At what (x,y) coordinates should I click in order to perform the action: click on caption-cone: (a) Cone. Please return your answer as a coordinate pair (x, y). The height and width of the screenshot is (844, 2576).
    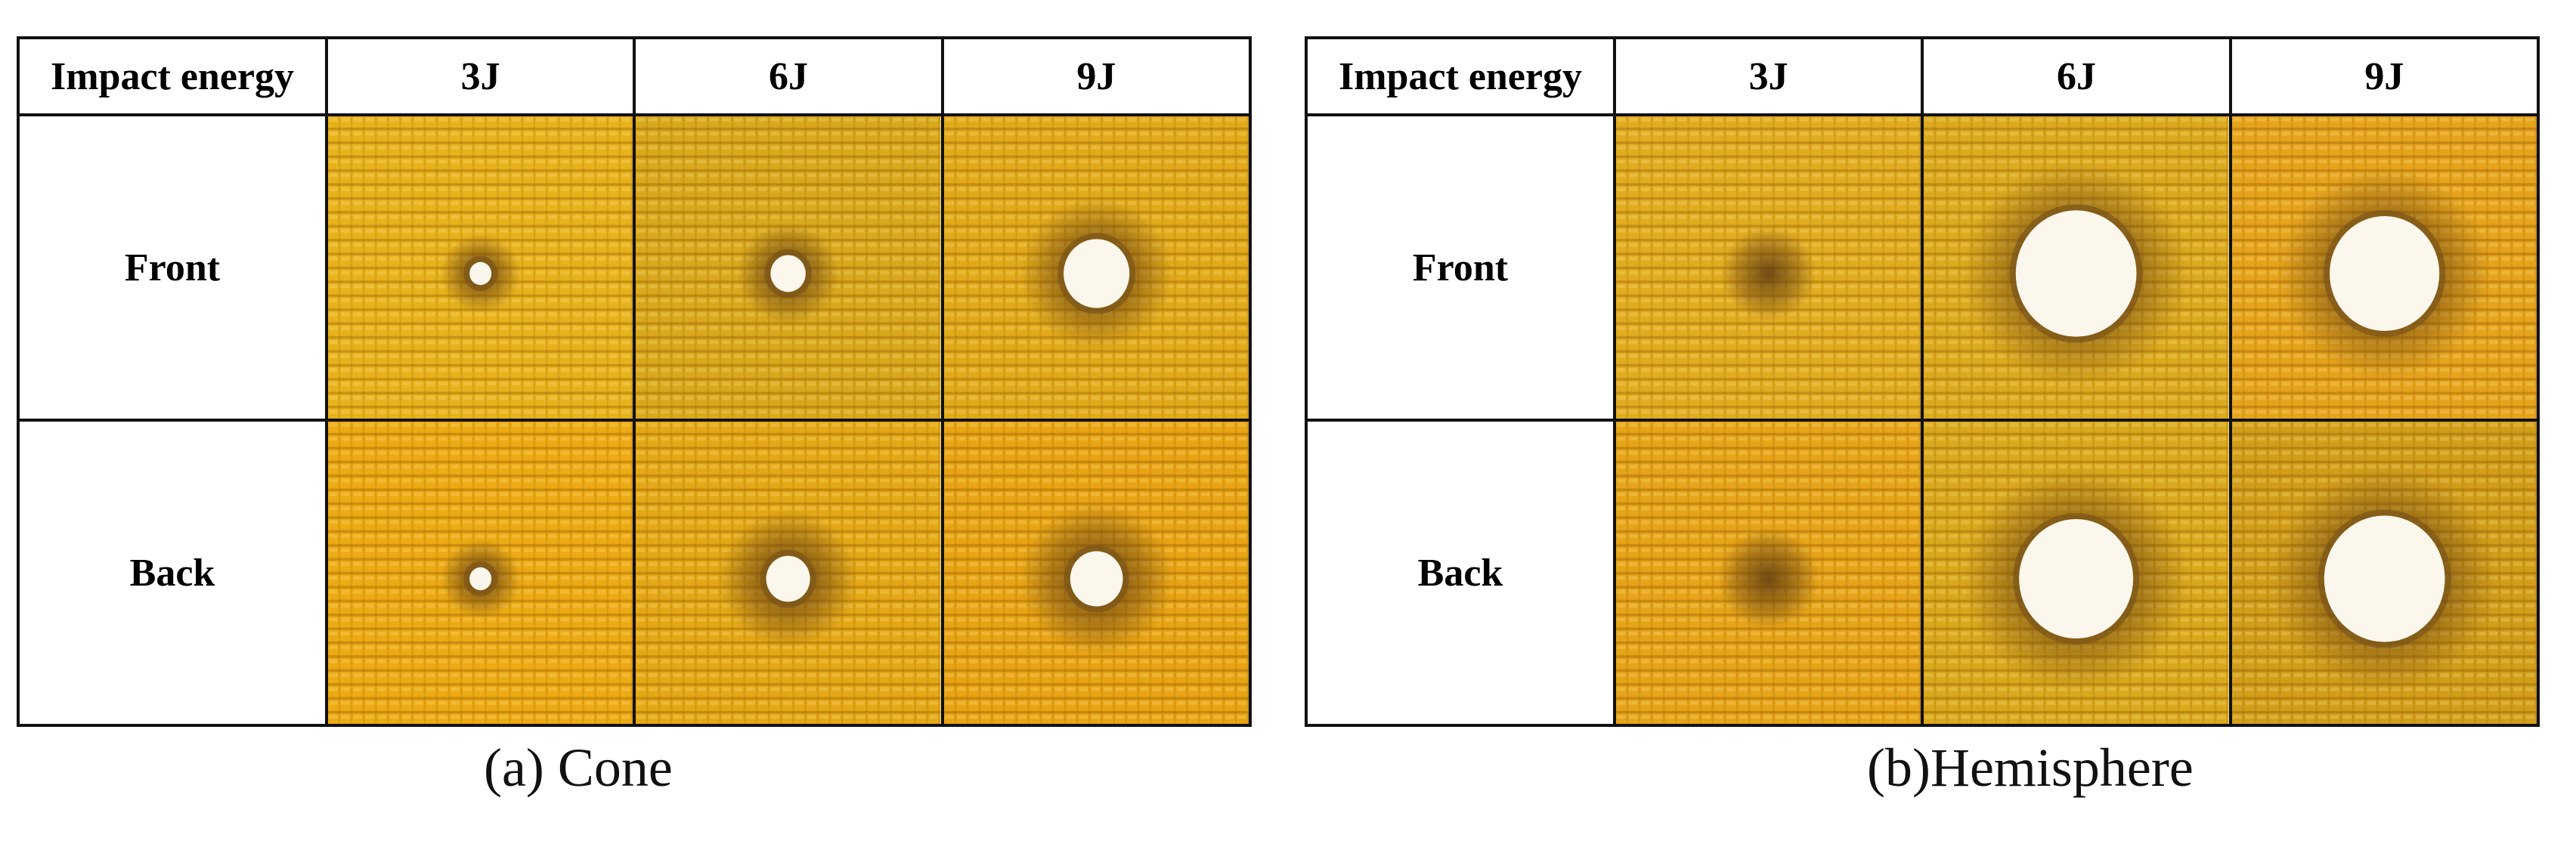
    Looking at the image, I should click on (578, 767).